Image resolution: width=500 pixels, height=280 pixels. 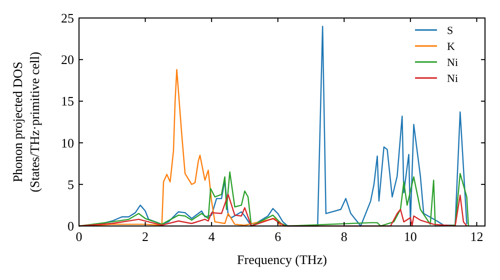 What do you see at coordinates (278, 236) in the screenshot?
I see `x-tick-label: 6` at bounding box center [278, 236].